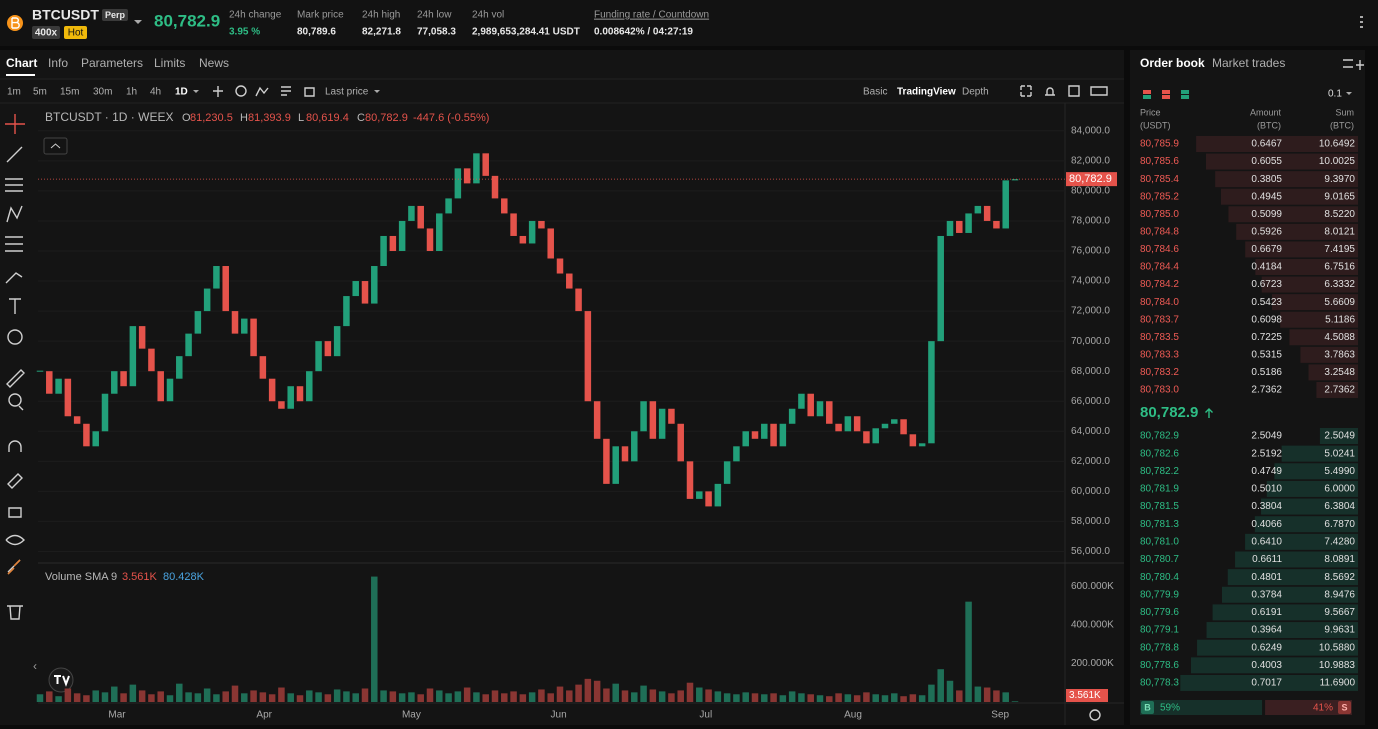  What do you see at coordinates (131, 92) in the screenshot?
I see `interval: 1h` at bounding box center [131, 92].